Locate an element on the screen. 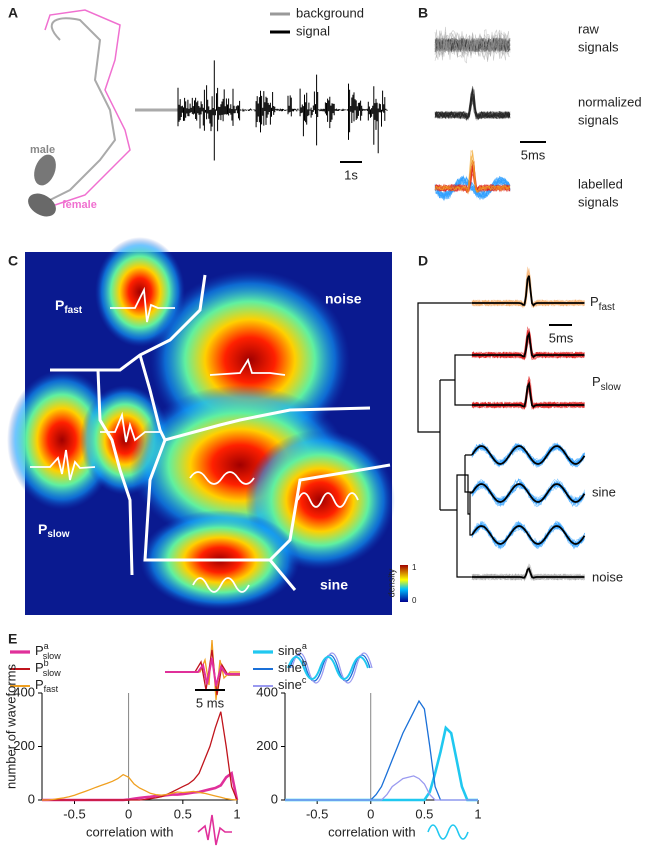  label: labelled is located at coordinates (600, 183).